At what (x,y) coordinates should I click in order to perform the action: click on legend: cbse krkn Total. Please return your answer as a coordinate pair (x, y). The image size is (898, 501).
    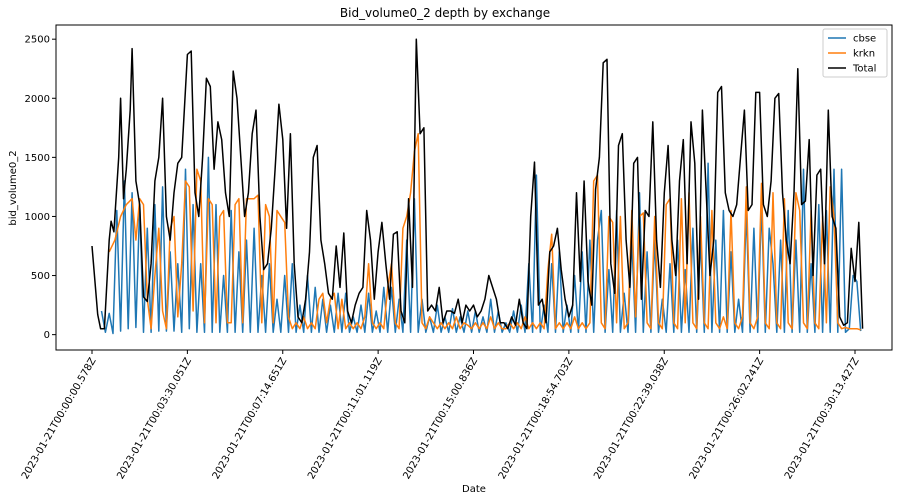
    Looking at the image, I should click on (855, 53).